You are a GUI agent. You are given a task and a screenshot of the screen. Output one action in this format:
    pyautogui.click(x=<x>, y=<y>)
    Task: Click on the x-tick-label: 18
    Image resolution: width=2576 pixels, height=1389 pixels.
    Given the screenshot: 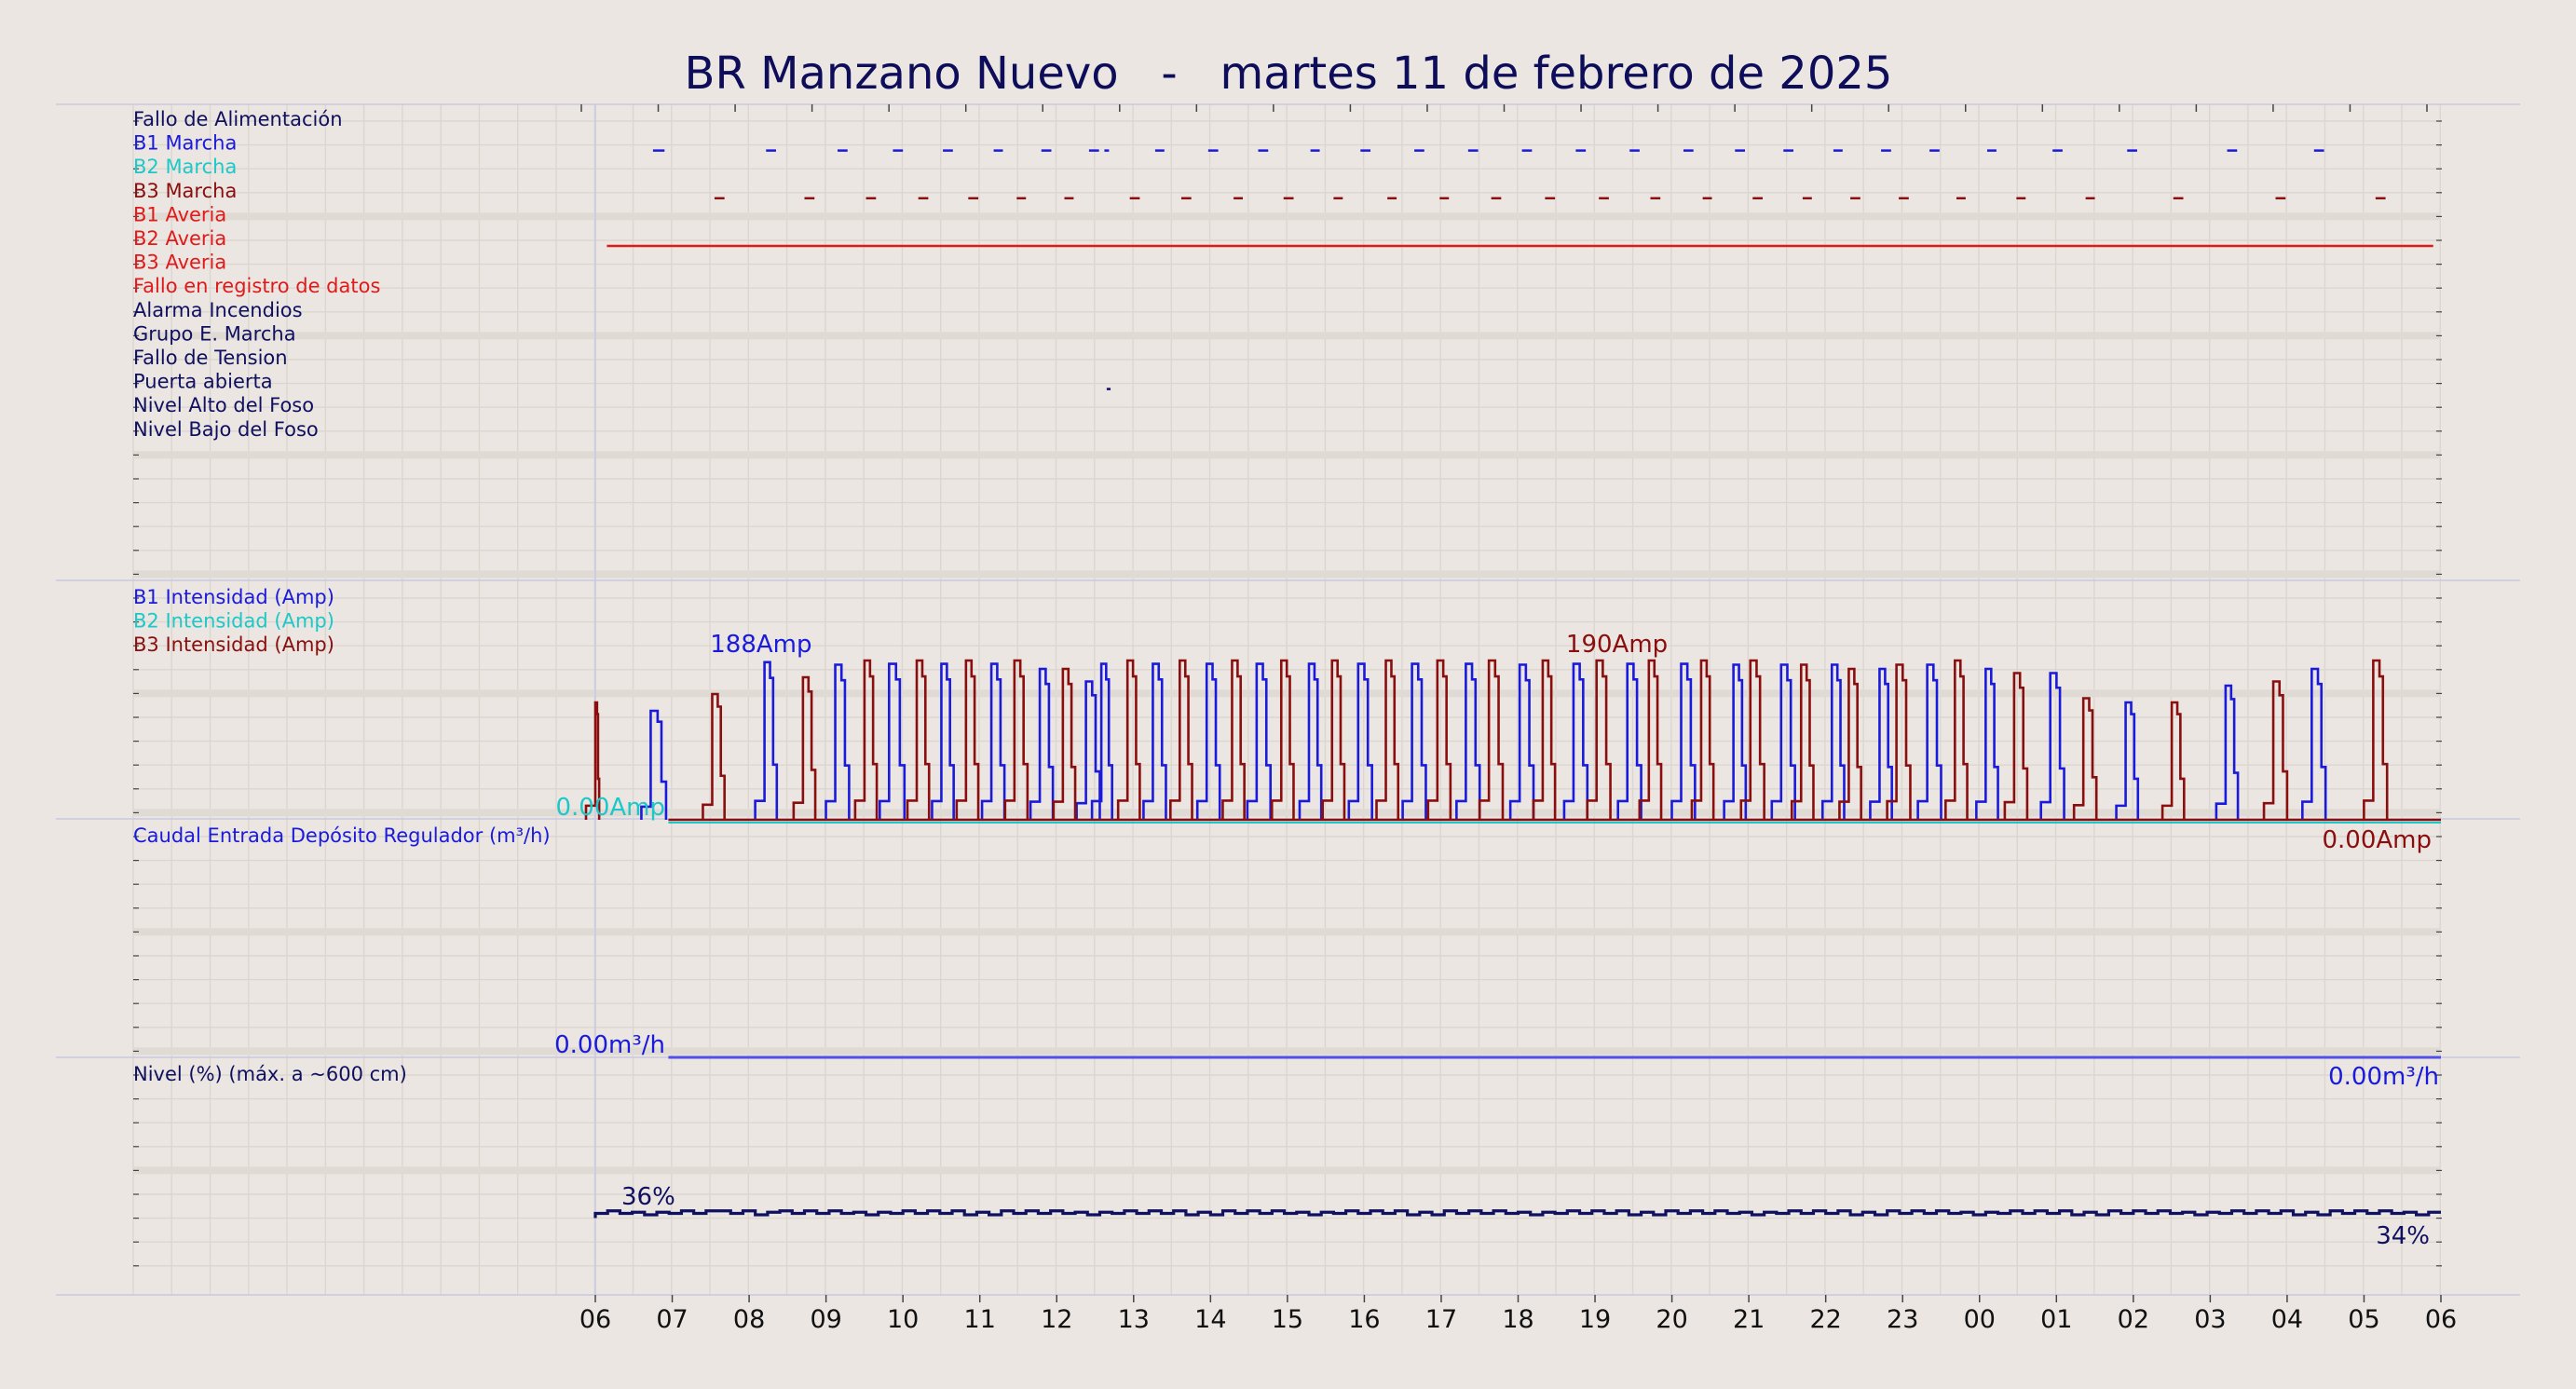 What is the action you would take?
    pyautogui.click(x=1518, y=1319)
    